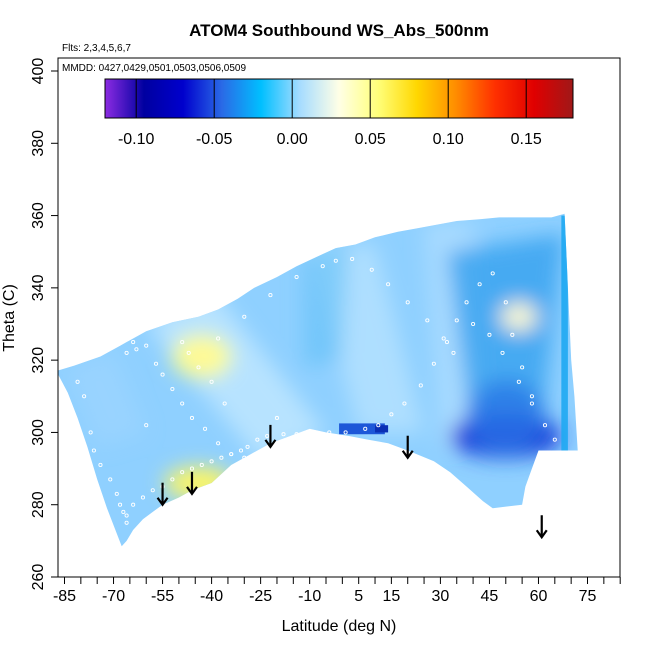  What do you see at coordinates (38, 360) in the screenshot?
I see `y-tick-label: 320` at bounding box center [38, 360].